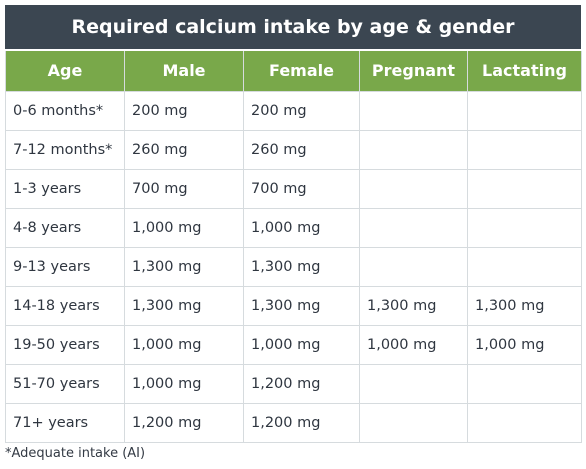 The height and width of the screenshot is (469, 586). I want to click on cell-male: 260 mg, so click(184, 149).